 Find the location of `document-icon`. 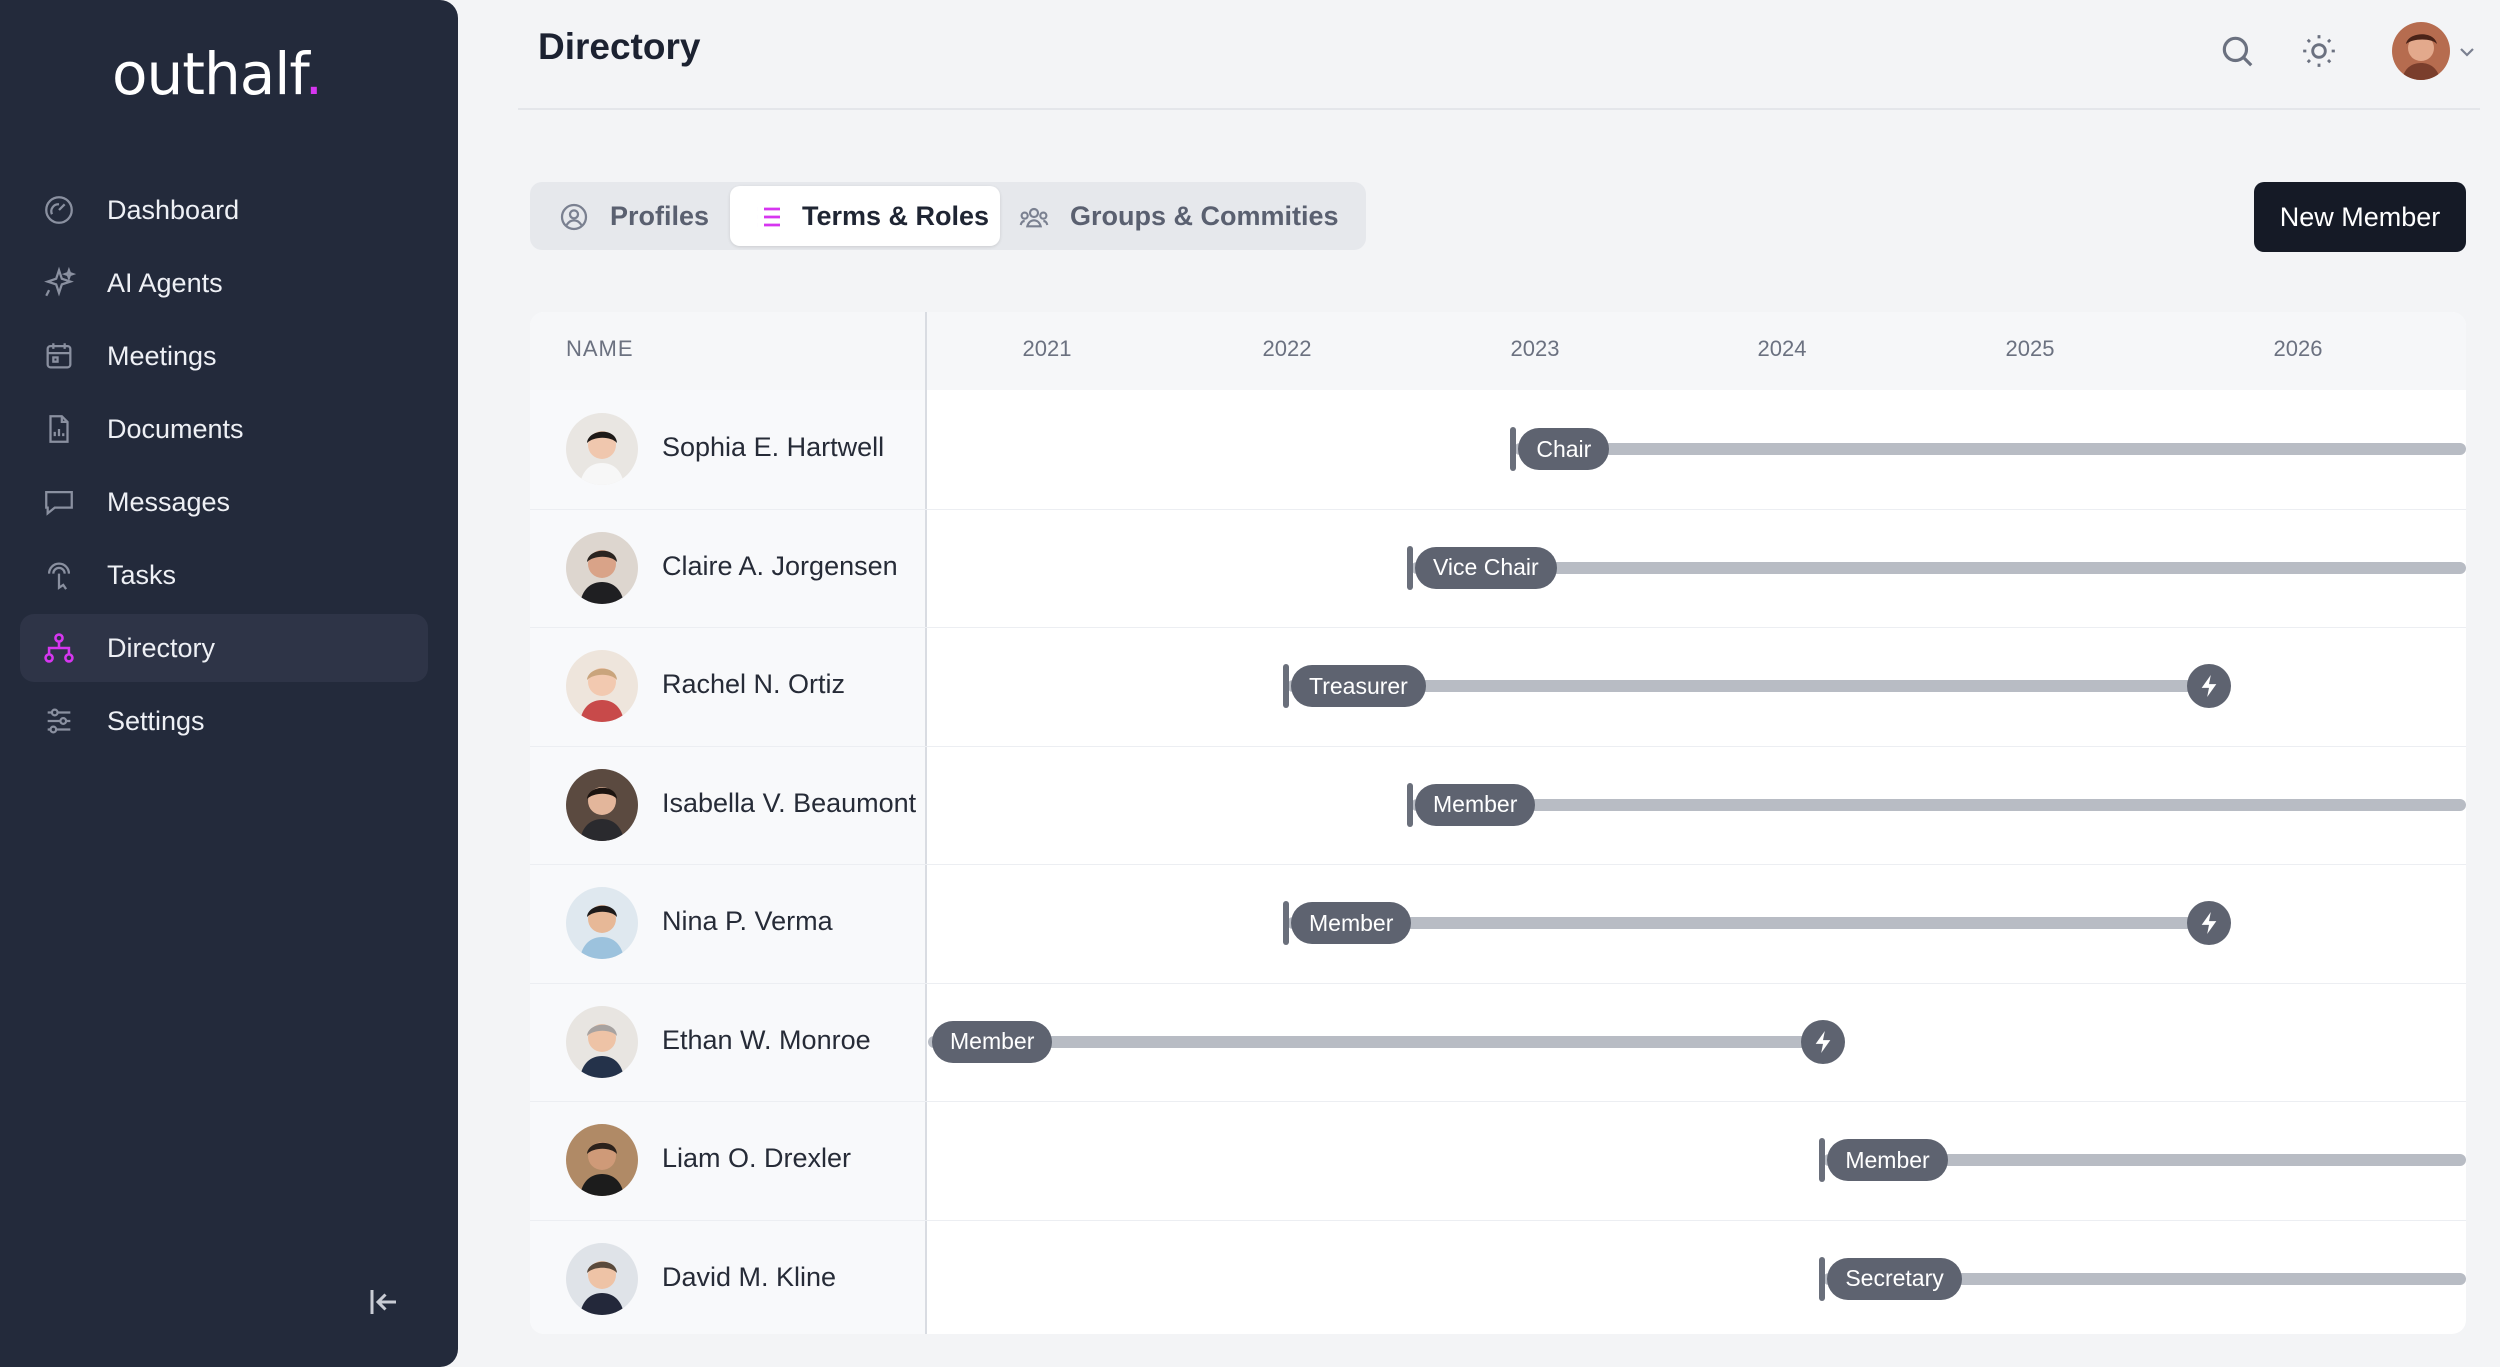

document-icon is located at coordinates (59, 429).